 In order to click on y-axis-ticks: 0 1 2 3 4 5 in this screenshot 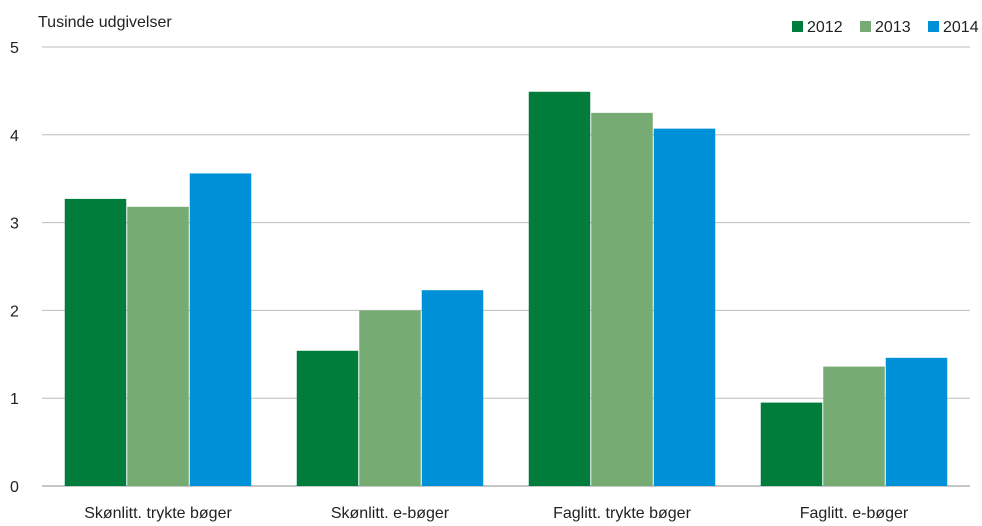, I will do `click(14, 268)`.